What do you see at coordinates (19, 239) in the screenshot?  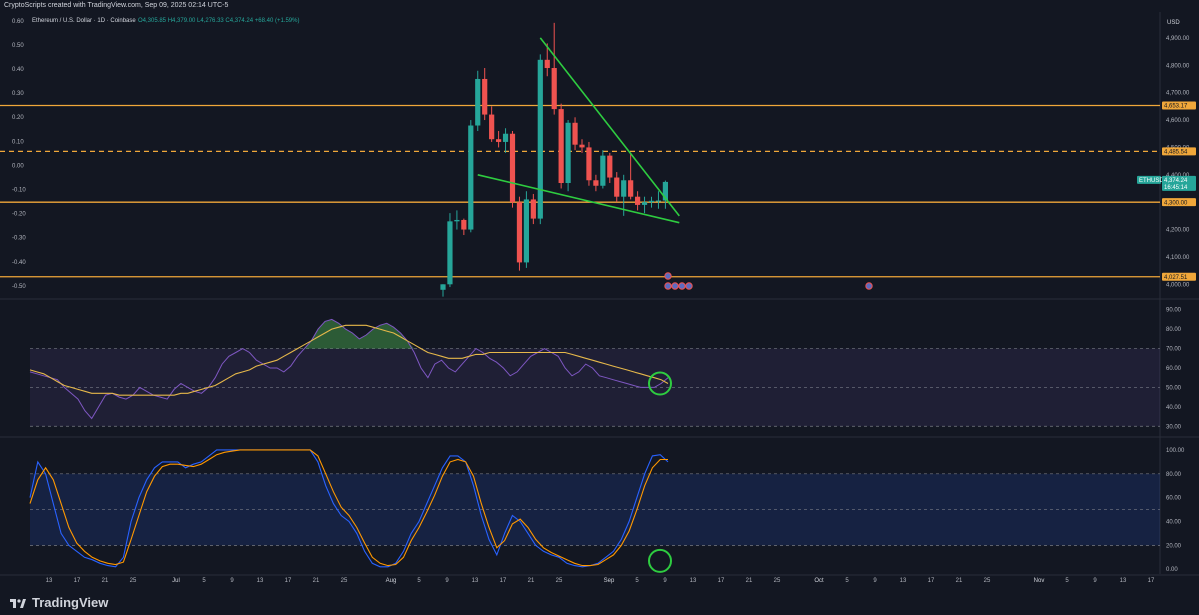 I see `left-axis-tick: -0.30` at bounding box center [19, 239].